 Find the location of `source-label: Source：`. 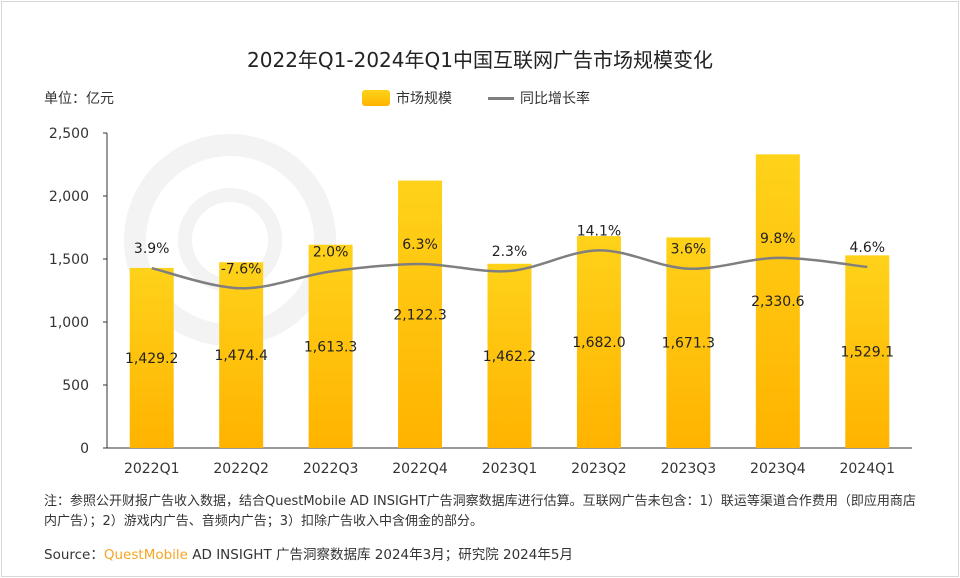

source-label: Source： is located at coordinates (74, 555).